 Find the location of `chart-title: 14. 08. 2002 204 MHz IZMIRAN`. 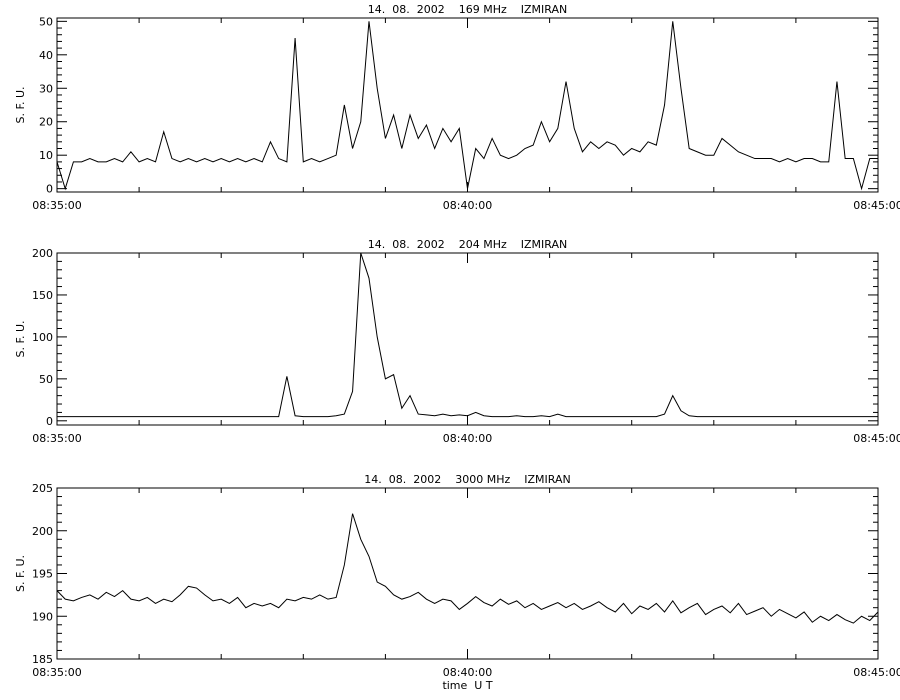

chart-title: 14. 08. 2002 204 MHz IZMIRAN is located at coordinates (467, 244).